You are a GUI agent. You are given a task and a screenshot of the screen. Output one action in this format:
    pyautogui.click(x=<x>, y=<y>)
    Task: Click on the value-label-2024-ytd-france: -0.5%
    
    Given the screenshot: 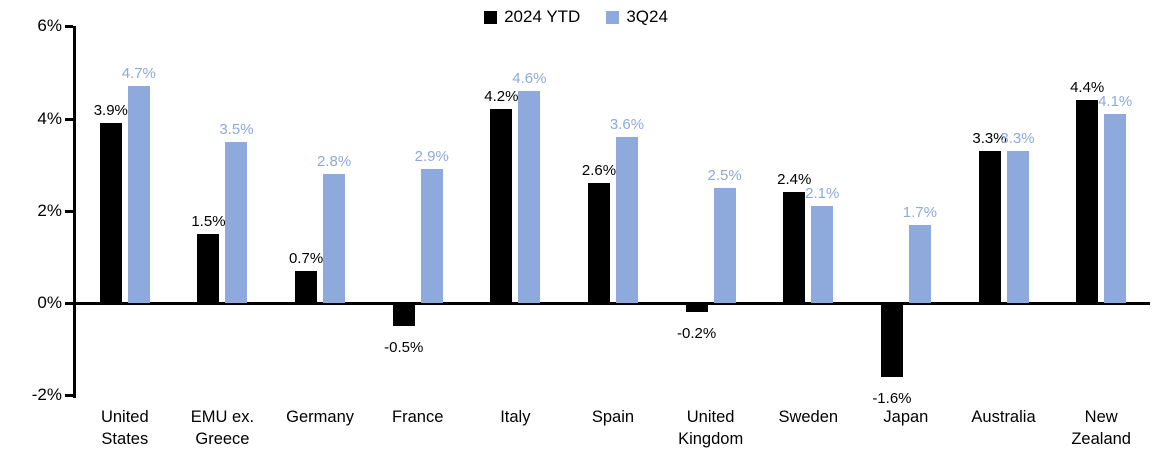 What is the action you would take?
    pyautogui.click(x=404, y=348)
    